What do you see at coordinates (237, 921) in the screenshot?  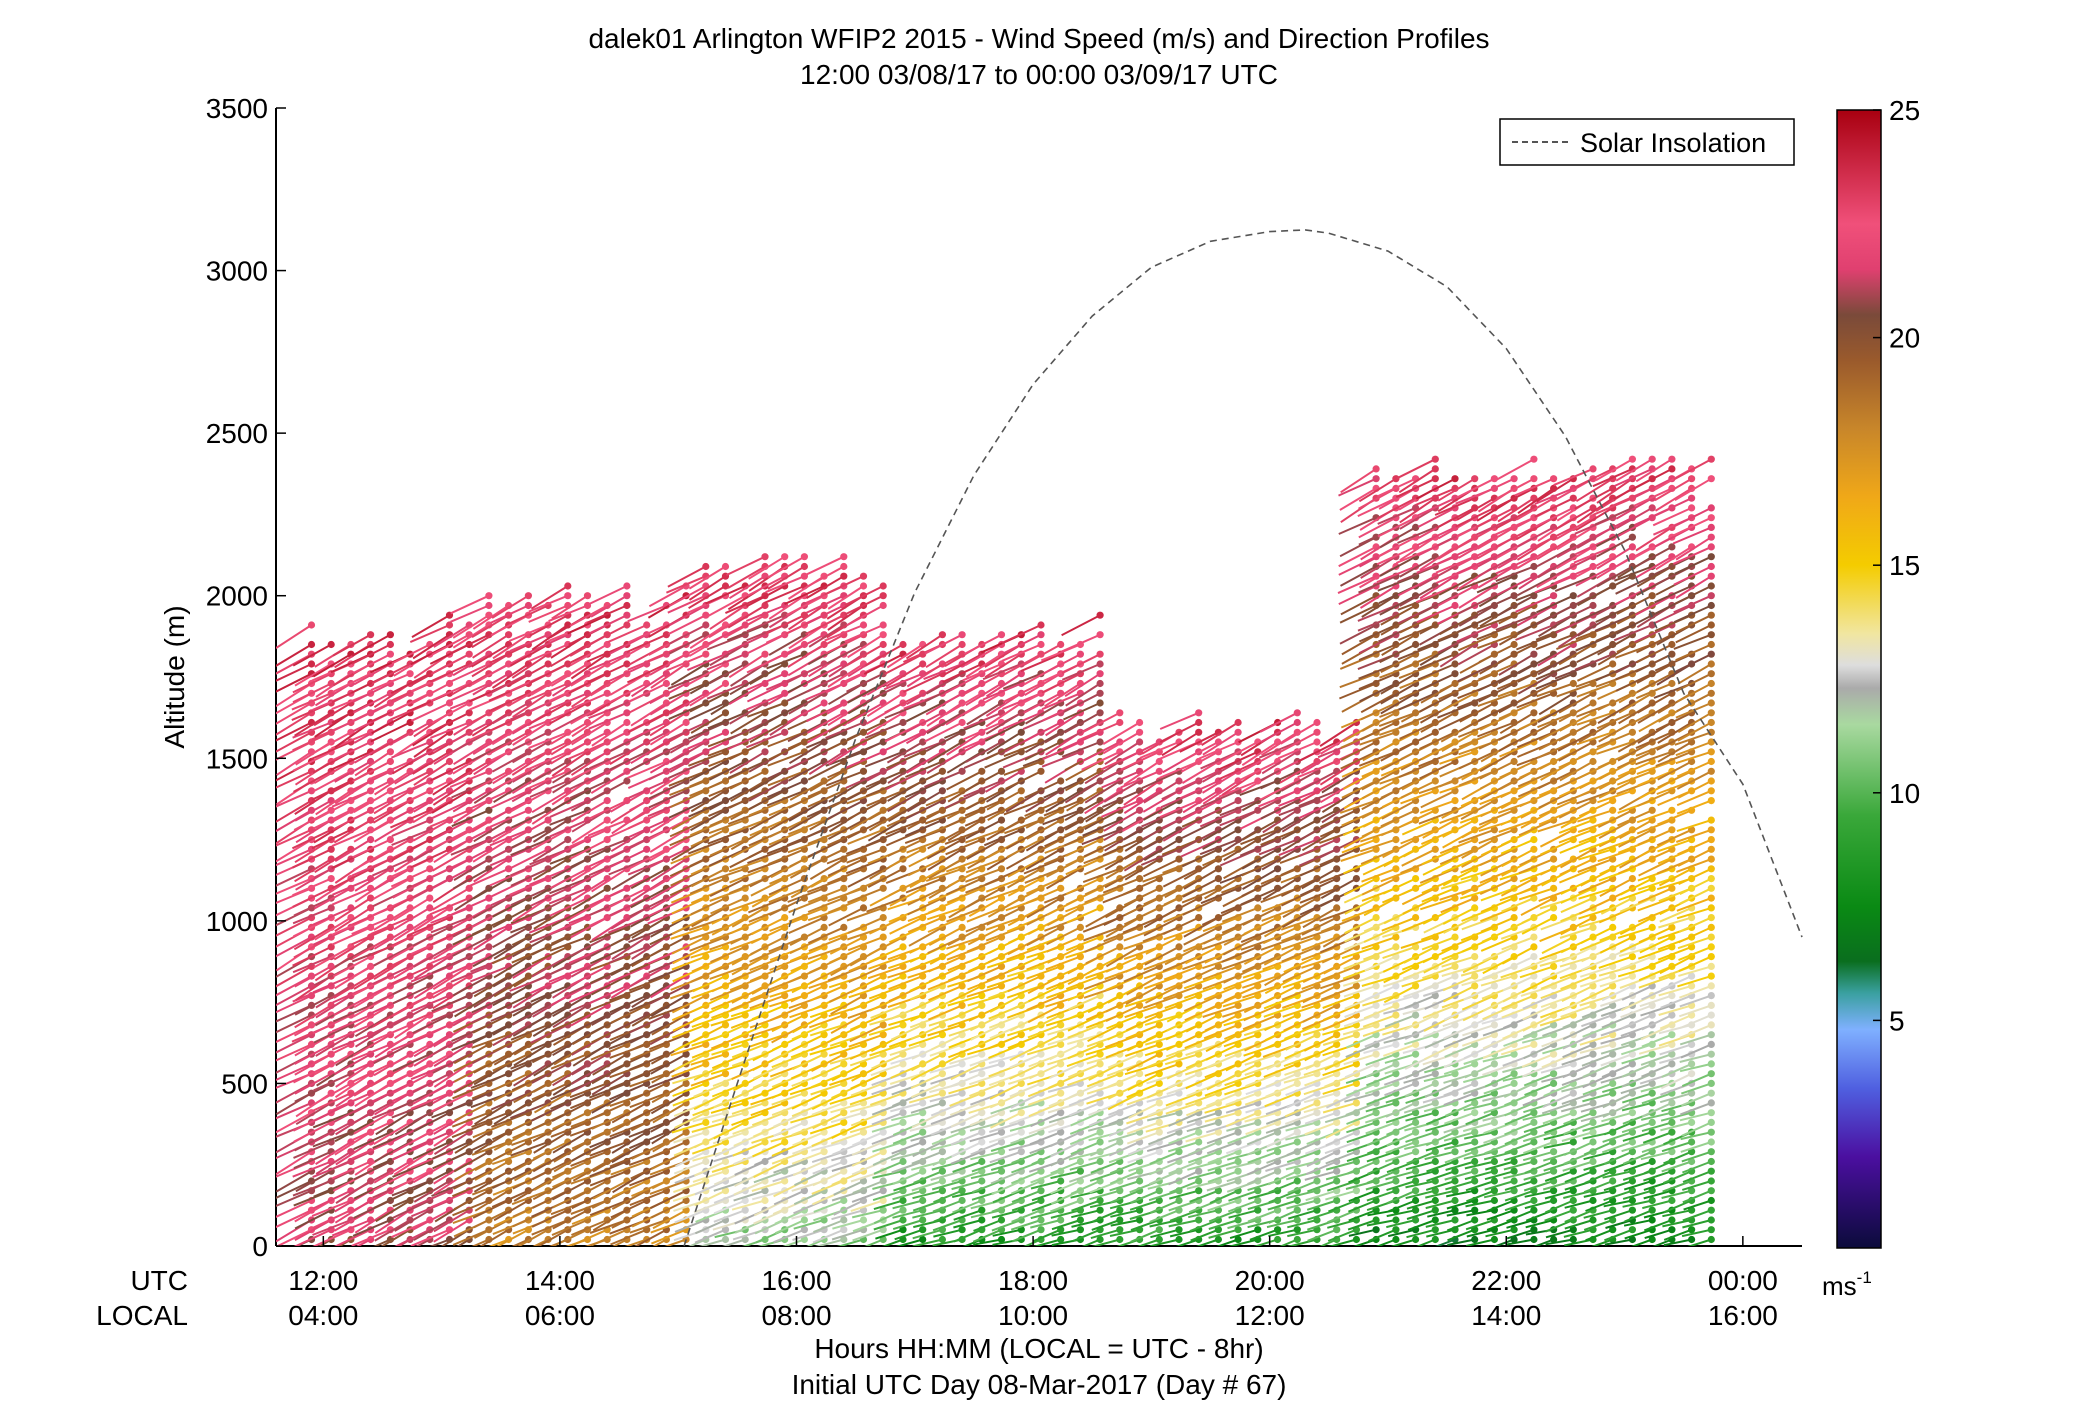 I see `y-tick-label: 1000` at bounding box center [237, 921].